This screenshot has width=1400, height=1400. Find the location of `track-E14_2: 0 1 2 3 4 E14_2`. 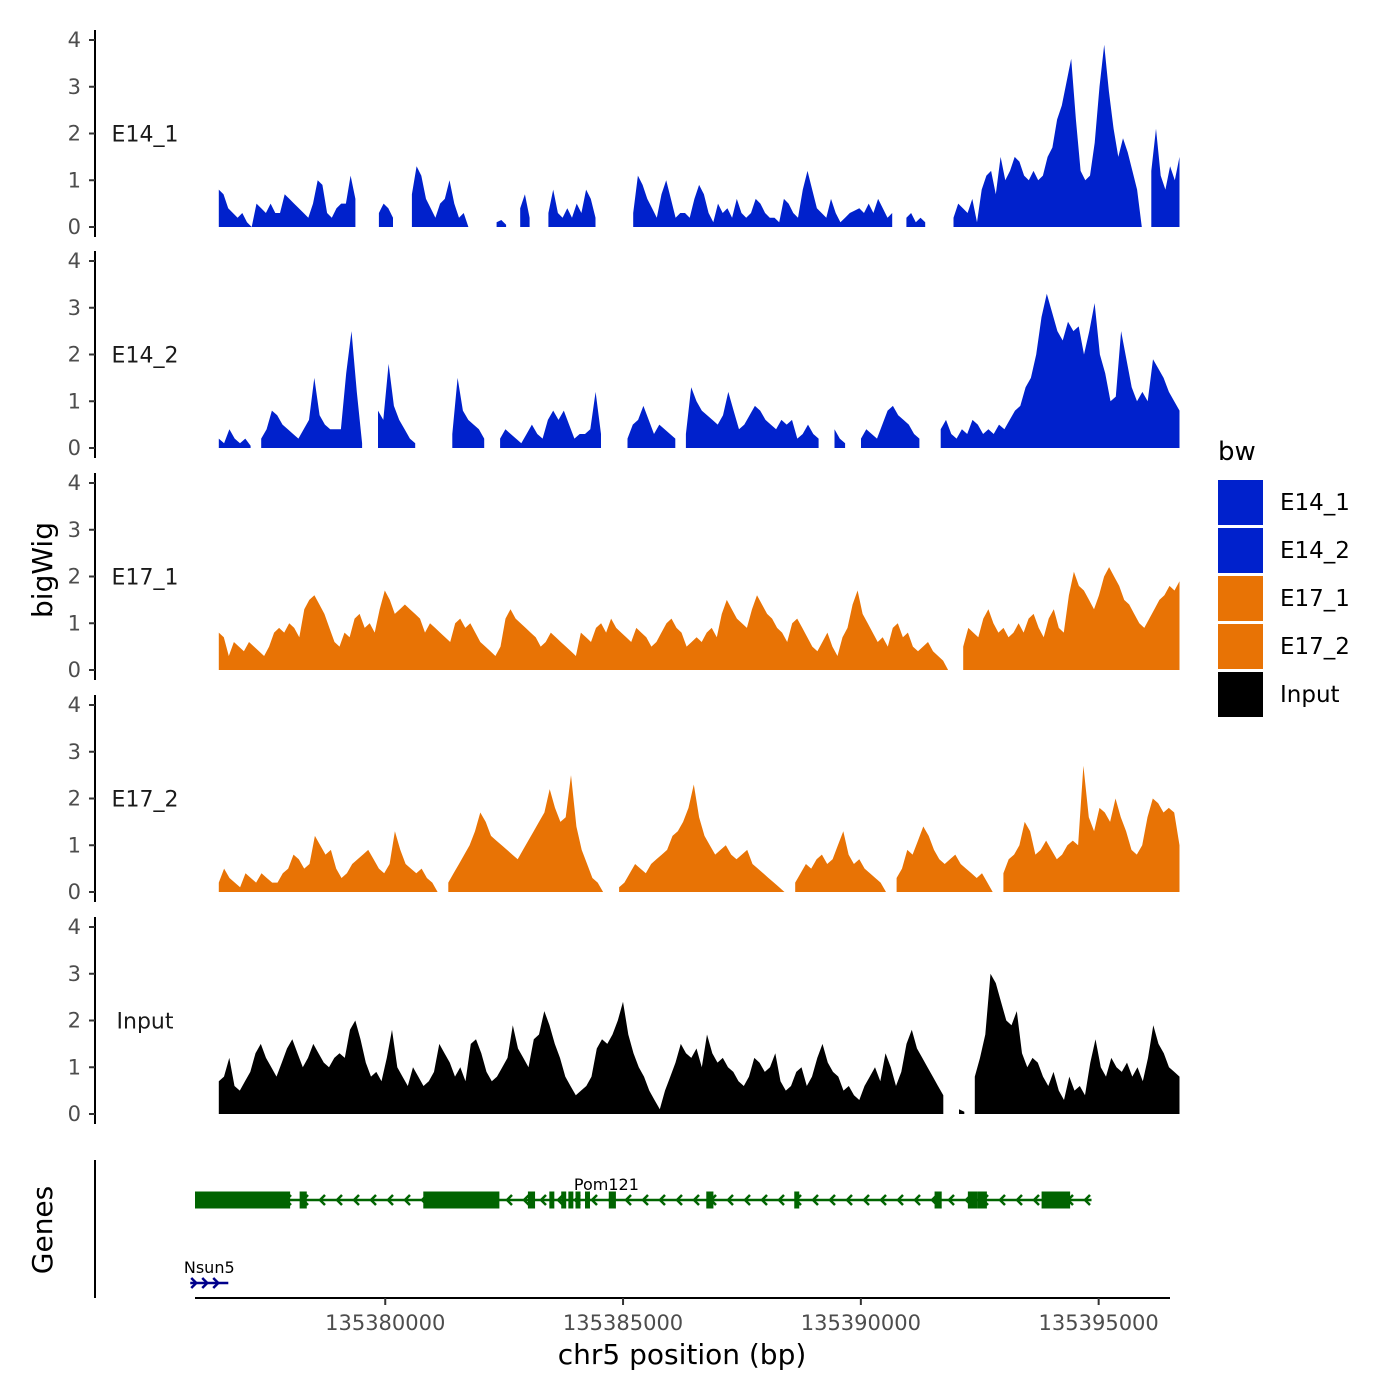

track-E14_2: 0 1 2 3 4 E14_2 is located at coordinates (624, 354).